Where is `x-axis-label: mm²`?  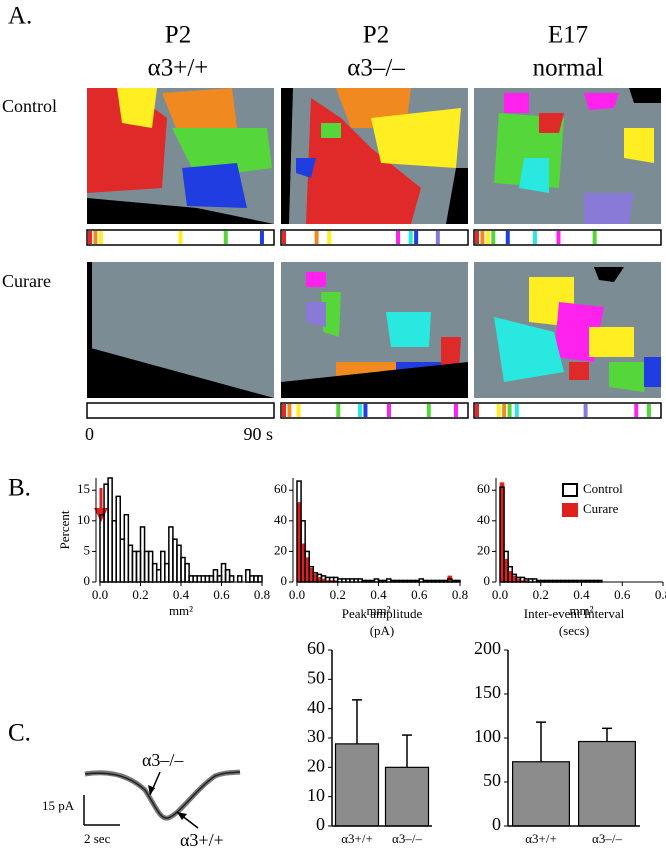 x-axis-label: mm² is located at coordinates (378, 610).